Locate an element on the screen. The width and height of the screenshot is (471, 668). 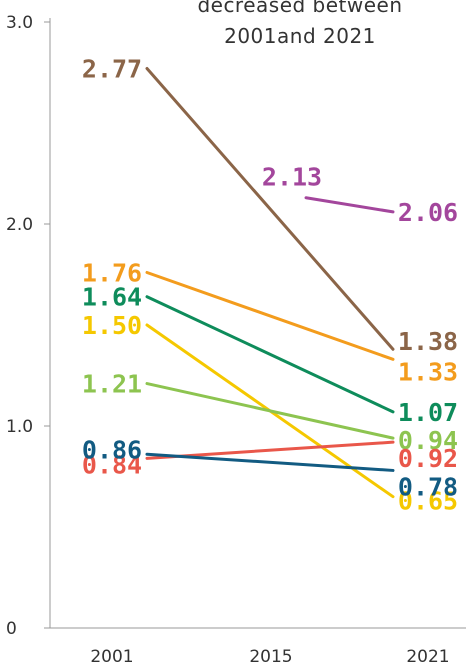
y-tick-label: 0 is located at coordinates (11, 629).